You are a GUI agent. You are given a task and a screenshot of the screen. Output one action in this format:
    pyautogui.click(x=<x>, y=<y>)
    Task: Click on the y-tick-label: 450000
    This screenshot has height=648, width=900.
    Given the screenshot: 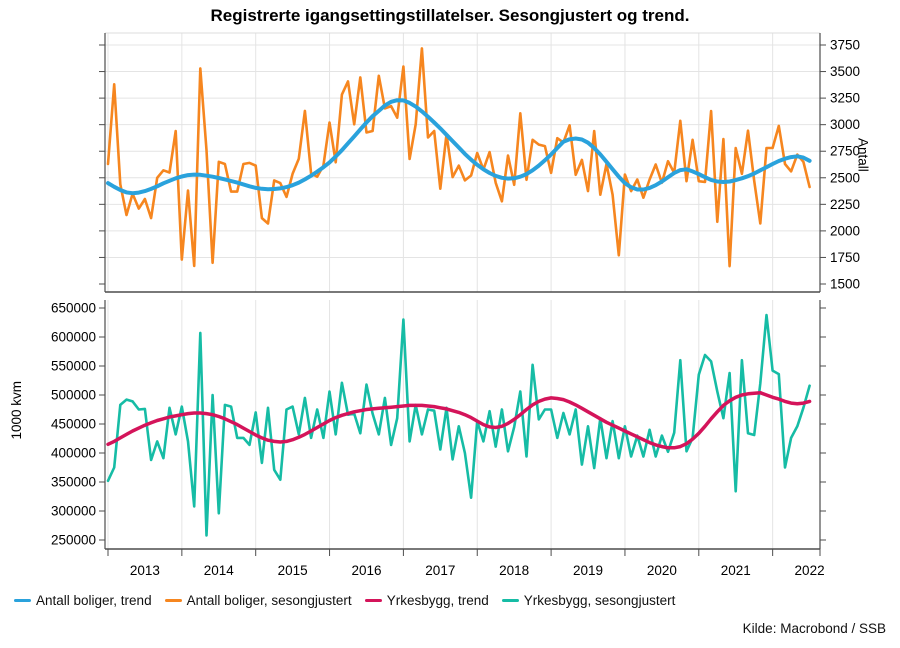 What is the action you would take?
    pyautogui.click(x=73, y=424)
    